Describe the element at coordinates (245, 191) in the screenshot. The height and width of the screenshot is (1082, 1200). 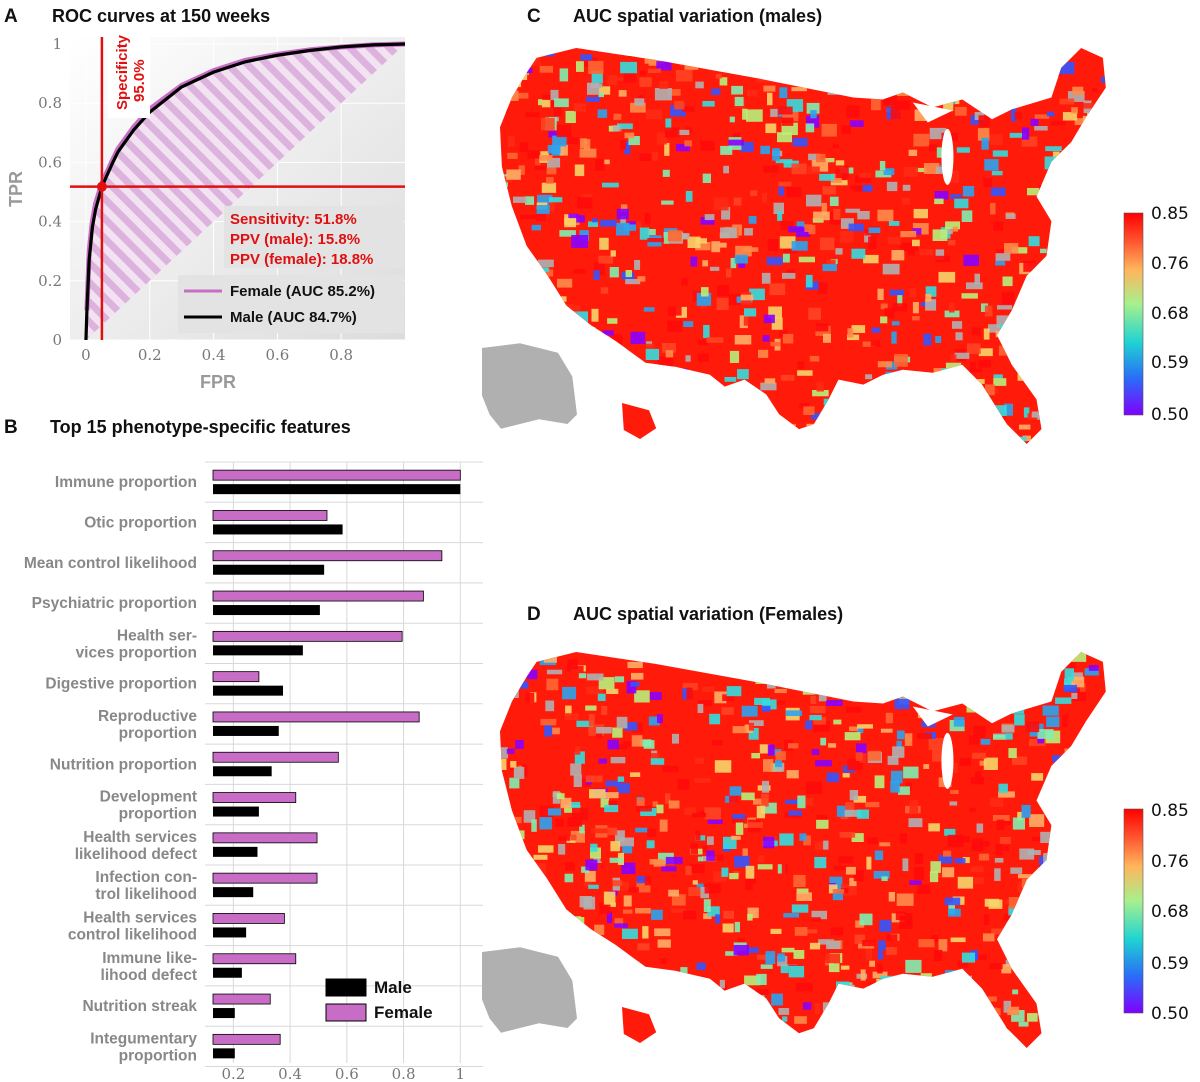
I see `roc-line-male` at that location.